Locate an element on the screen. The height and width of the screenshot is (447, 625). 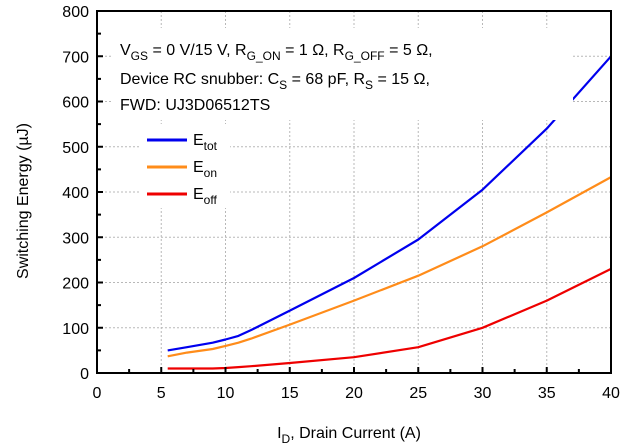
y-tick-label: 0 is located at coordinates (84, 374).